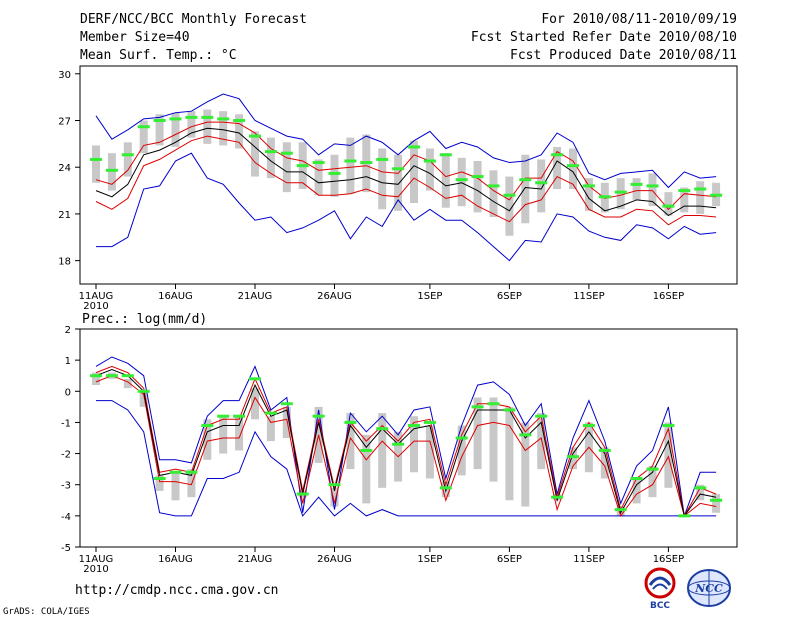 The height and width of the screenshot is (620, 800). Describe the element at coordinates (66, 517) in the screenshot. I see `y-tick-label: -4` at that location.